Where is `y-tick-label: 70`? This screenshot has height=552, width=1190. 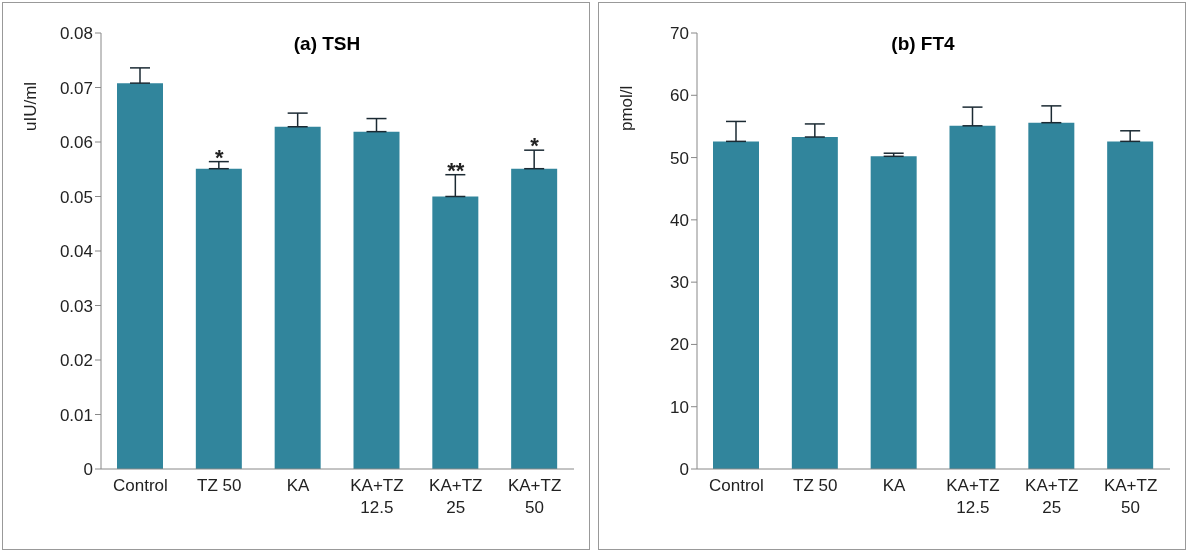
y-tick-label: 70 is located at coordinates (679, 34).